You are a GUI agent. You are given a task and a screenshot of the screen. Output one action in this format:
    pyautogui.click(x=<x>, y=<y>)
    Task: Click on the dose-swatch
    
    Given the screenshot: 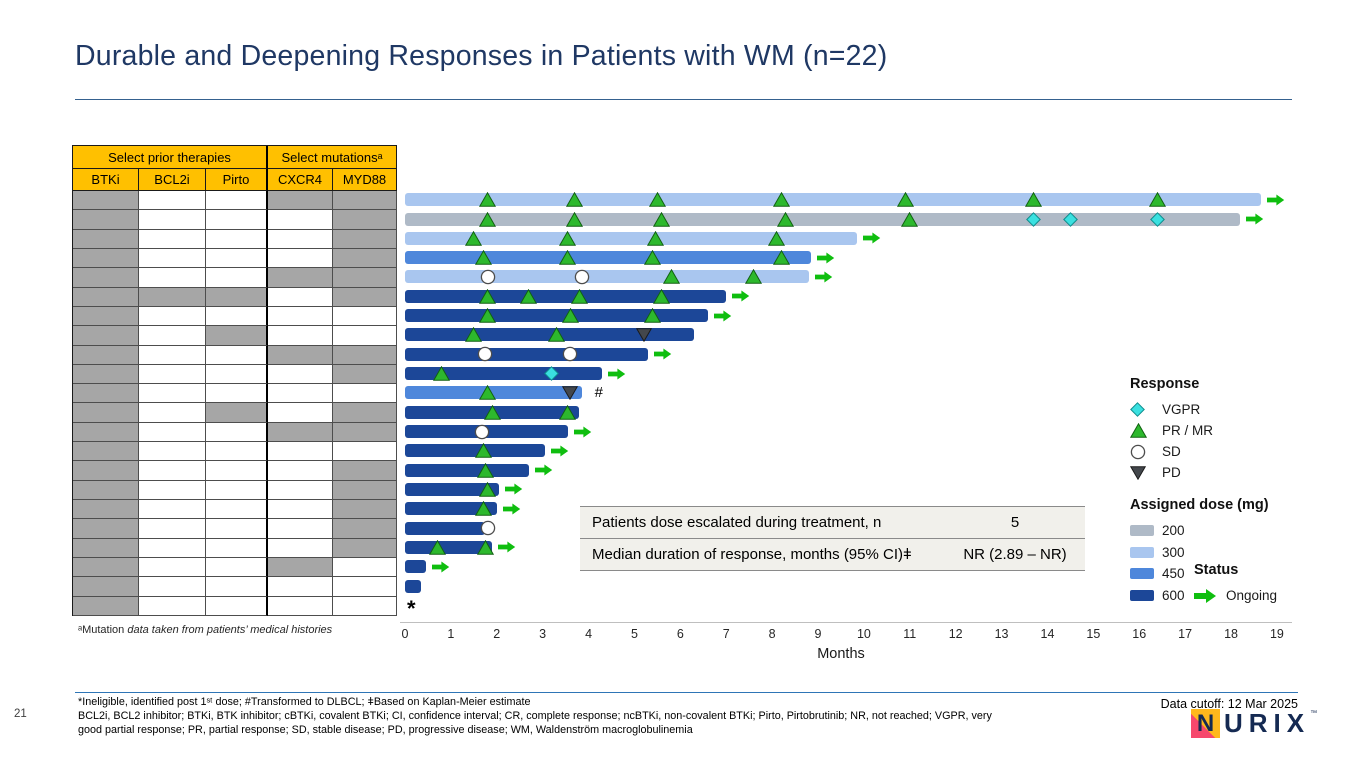 What is the action you would take?
    pyautogui.click(x=1142, y=552)
    